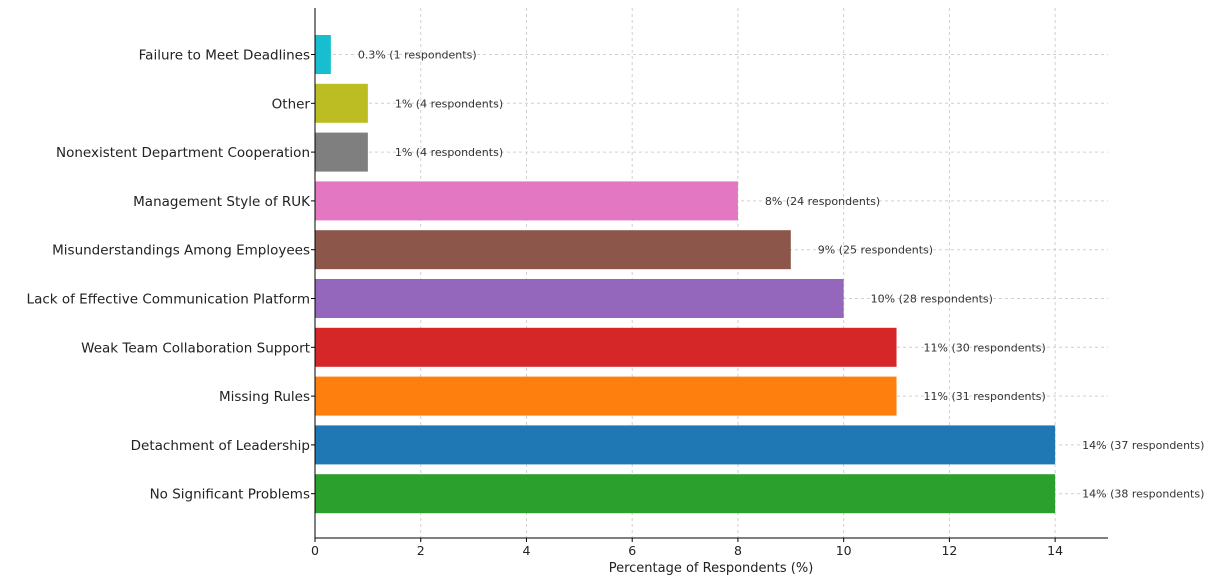  What do you see at coordinates (230, 495) in the screenshot?
I see `y-tick-label: No Significant Problems` at bounding box center [230, 495].